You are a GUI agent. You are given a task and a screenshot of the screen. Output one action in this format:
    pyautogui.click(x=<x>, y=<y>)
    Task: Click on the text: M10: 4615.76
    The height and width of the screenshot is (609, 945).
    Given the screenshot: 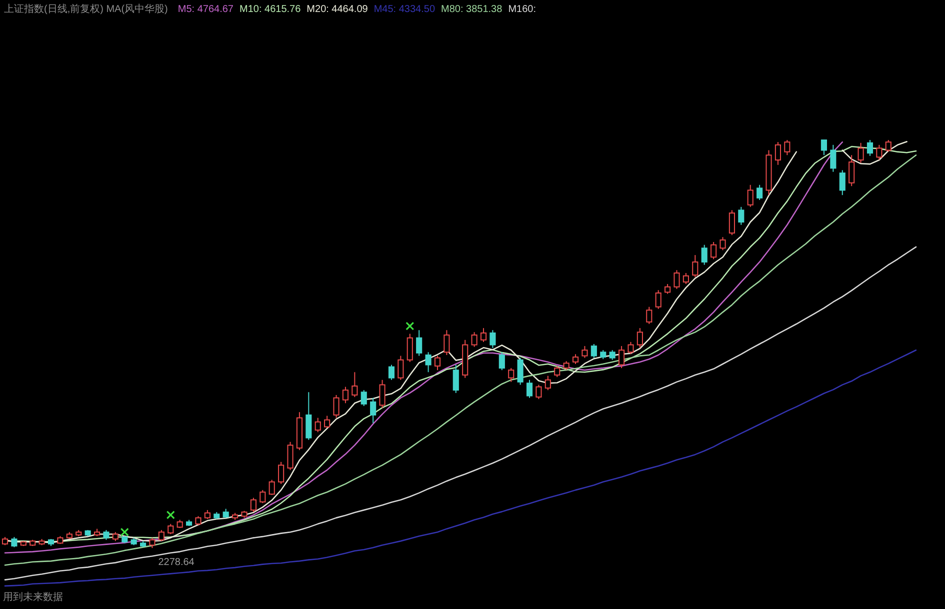 What is the action you would take?
    pyautogui.click(x=271, y=9)
    